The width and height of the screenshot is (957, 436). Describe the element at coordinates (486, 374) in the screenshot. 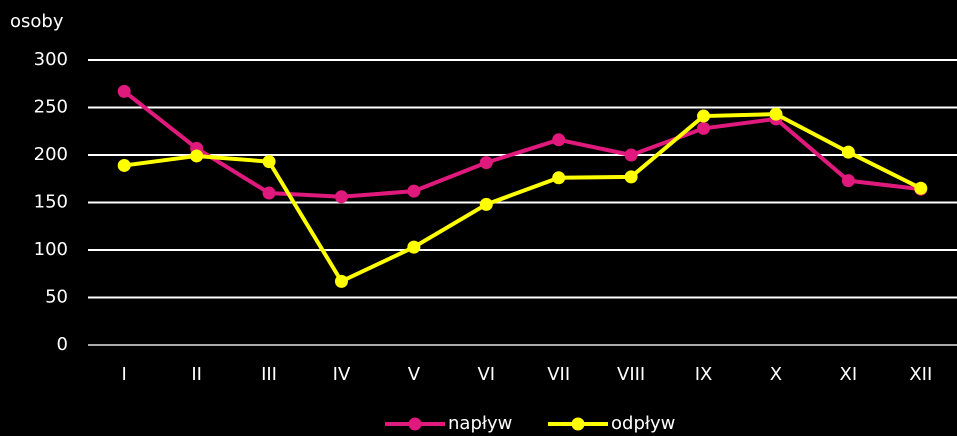

I see `x-tick-label: VI` at that location.